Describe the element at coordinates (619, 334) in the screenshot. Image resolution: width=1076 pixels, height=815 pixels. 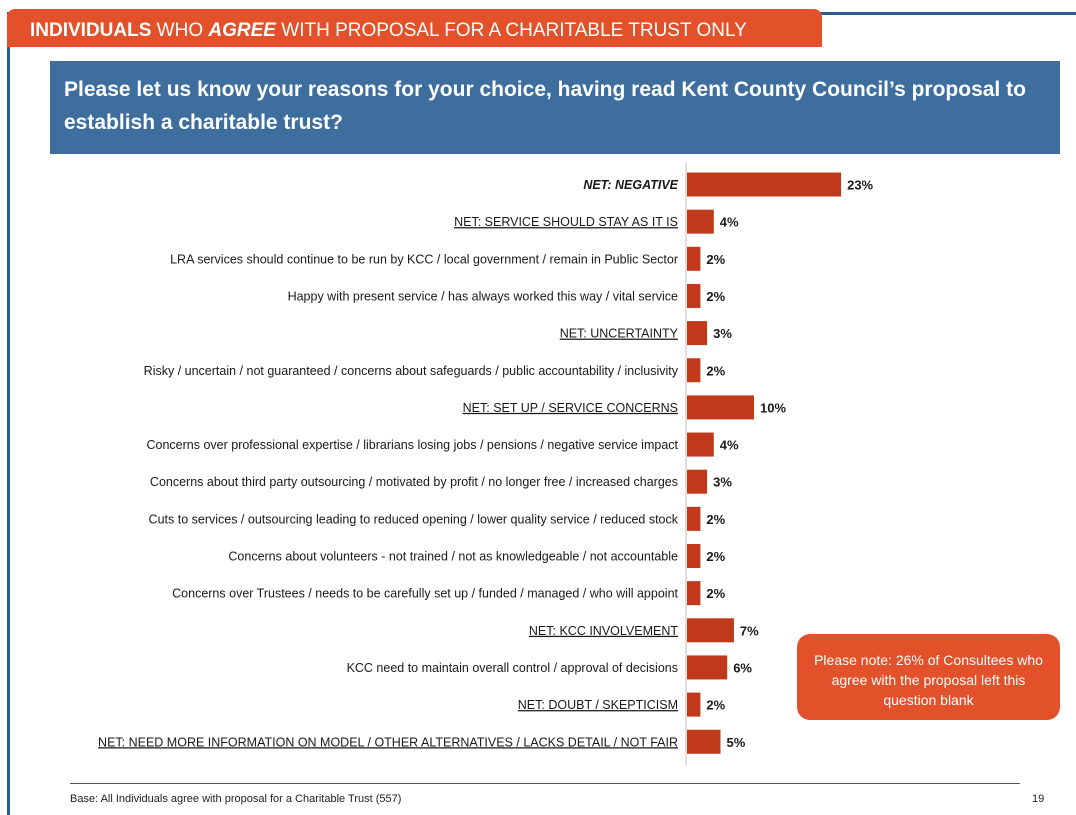
I see `category-label: NET: UNCERTAINTY` at that location.